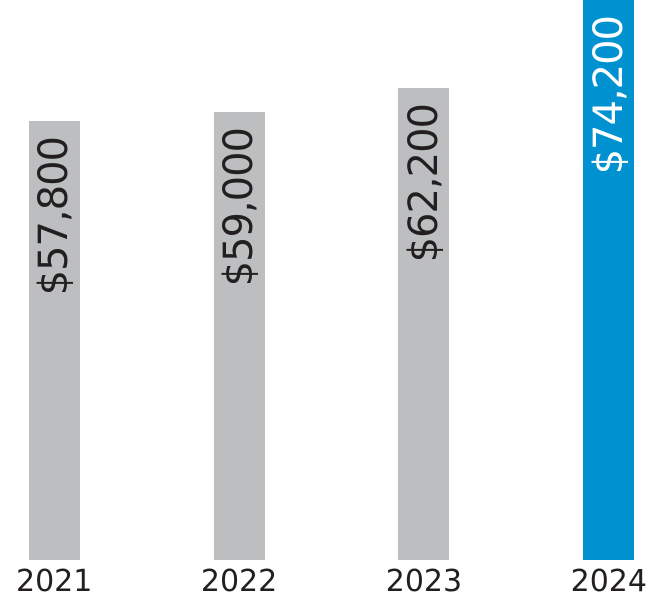 Image resolution: width=661 pixels, height=600 pixels. Describe the element at coordinates (239, 336) in the screenshot. I see `bar-2022: $59,000` at that location.